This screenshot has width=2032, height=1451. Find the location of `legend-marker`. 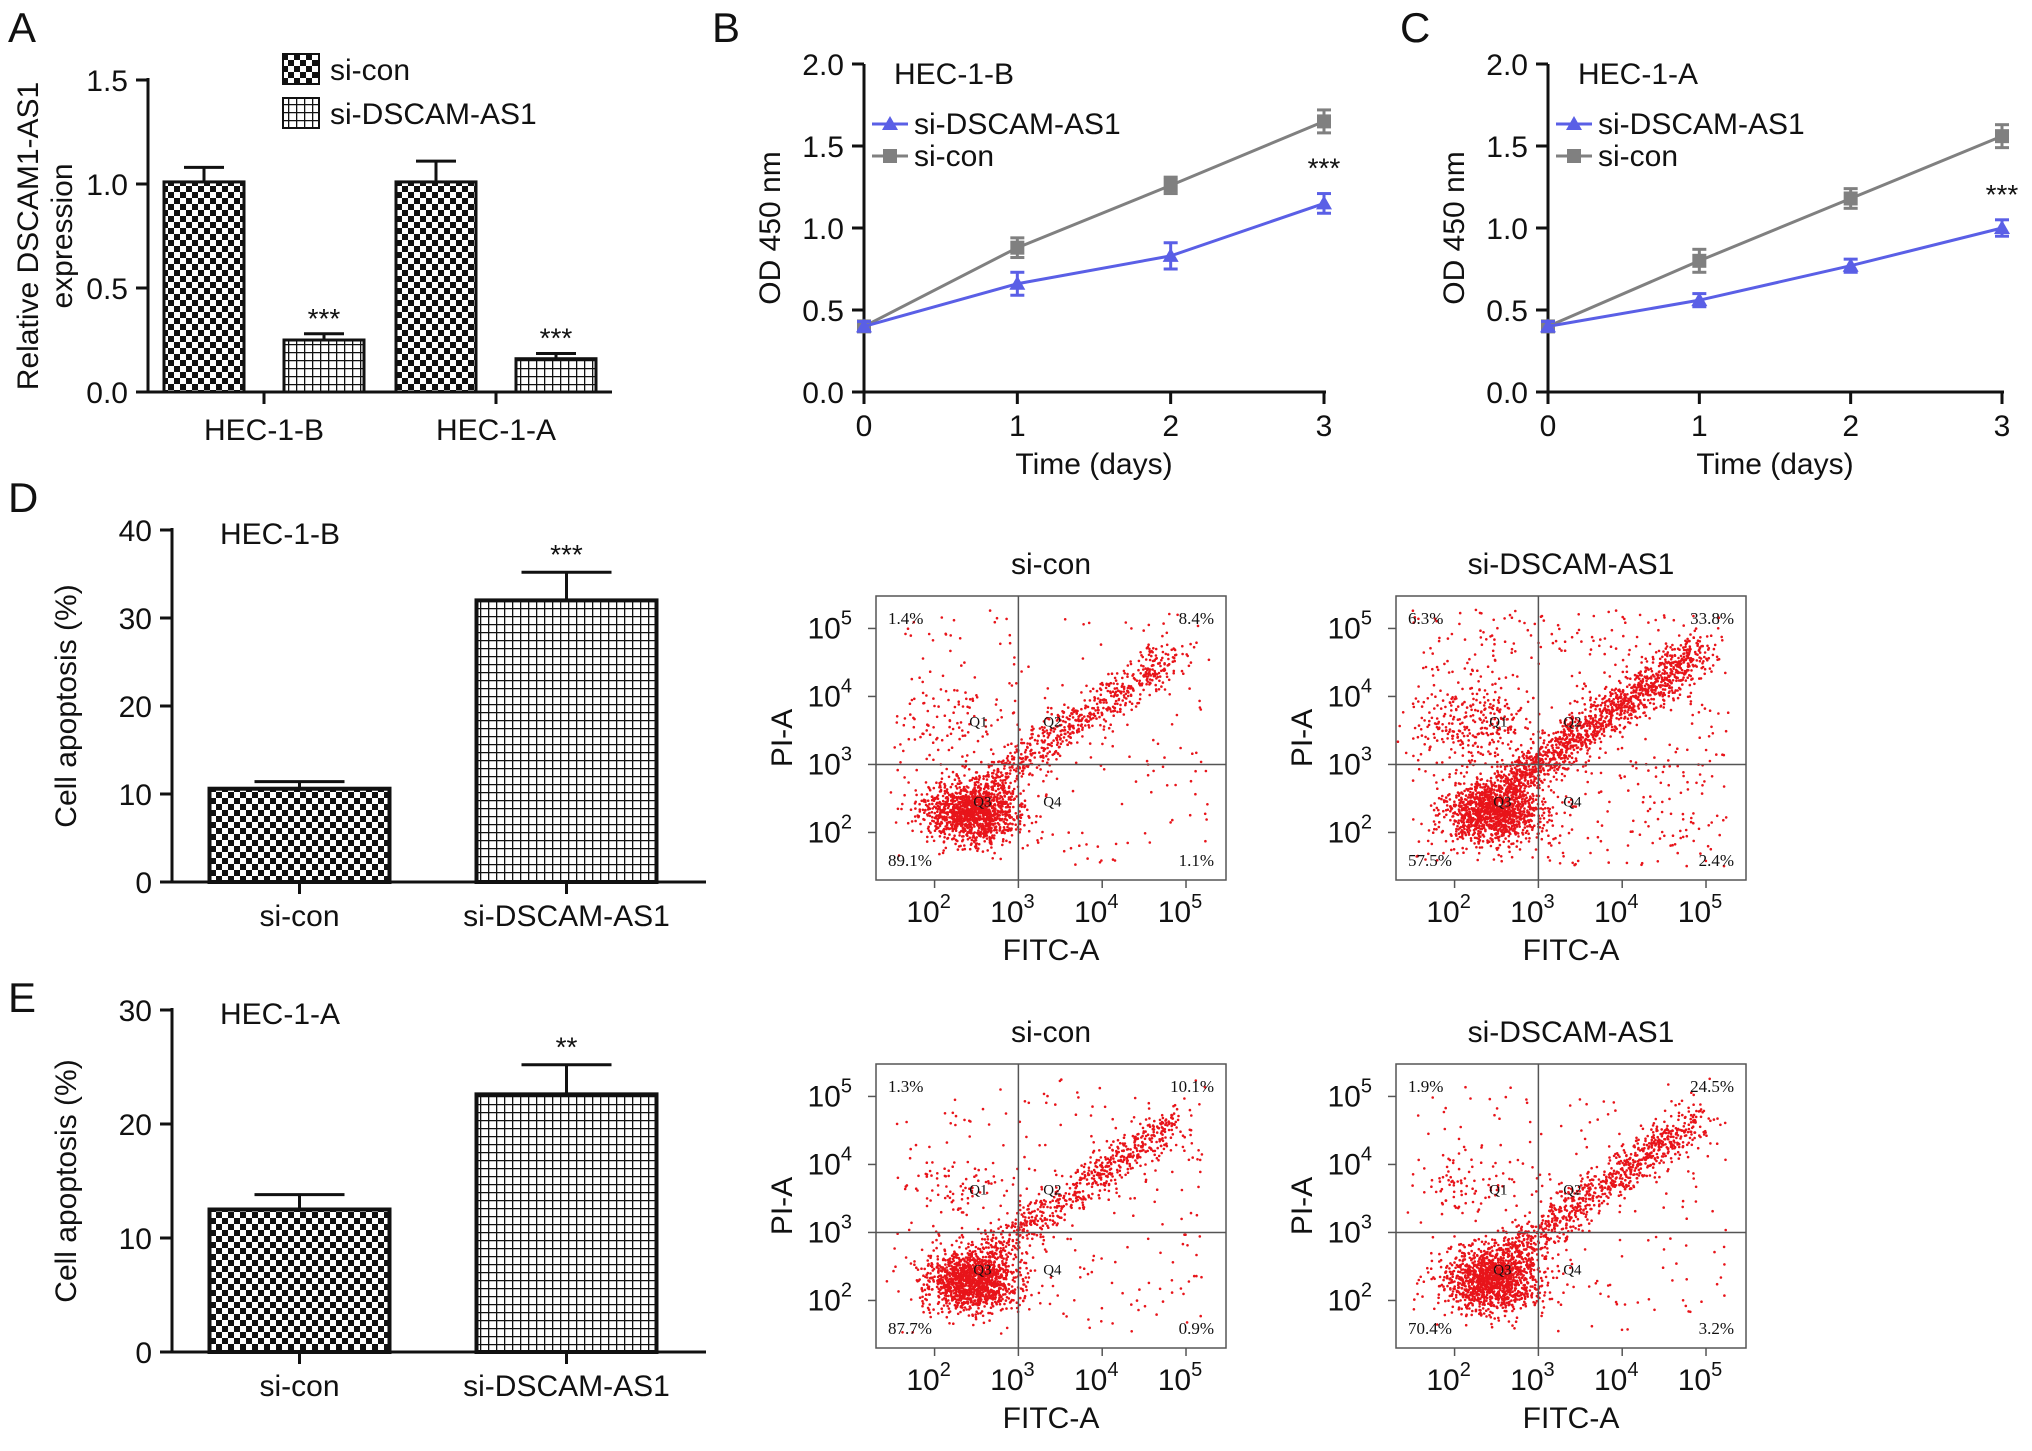

legend-marker is located at coordinates (890, 123).